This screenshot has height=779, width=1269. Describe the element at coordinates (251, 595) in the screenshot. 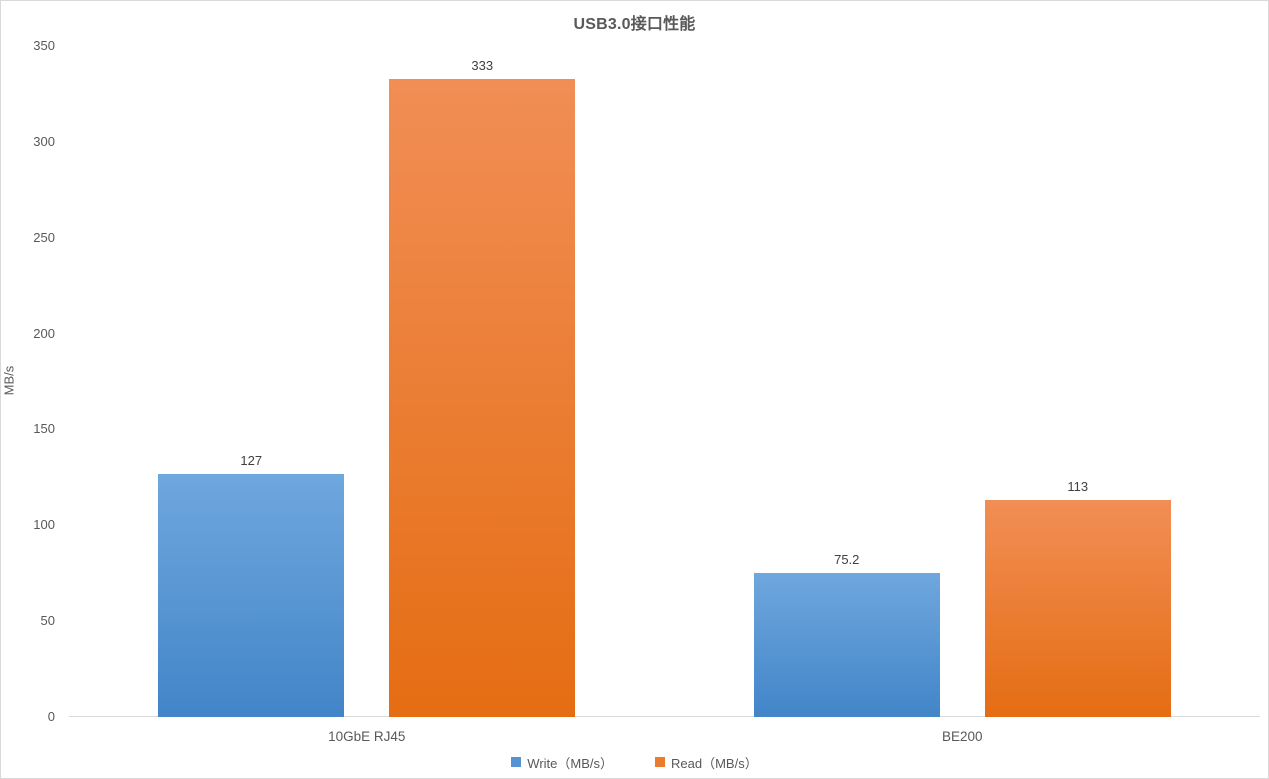

I see `bar-write-10gbe-rj45` at that location.